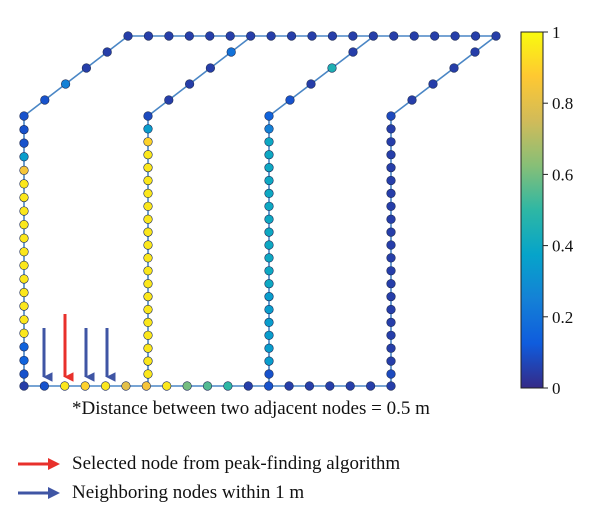 The image size is (600, 525). Describe the element at coordinates (547, 210) in the screenshot. I see `colorbar: 1 0.8 0.6 0.4 0.2 0` at that location.